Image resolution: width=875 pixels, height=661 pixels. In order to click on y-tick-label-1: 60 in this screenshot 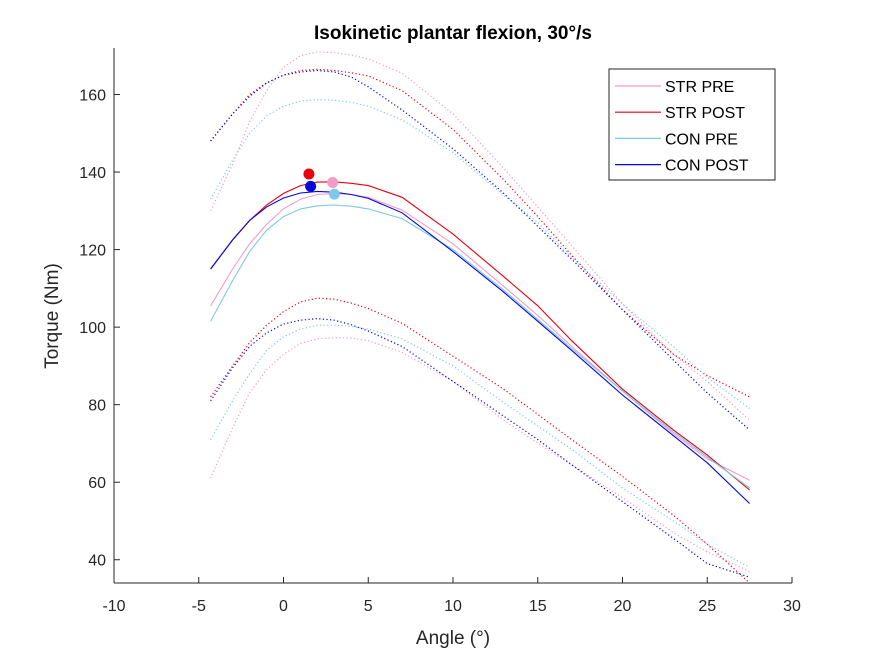, I will do `click(97, 483)`.